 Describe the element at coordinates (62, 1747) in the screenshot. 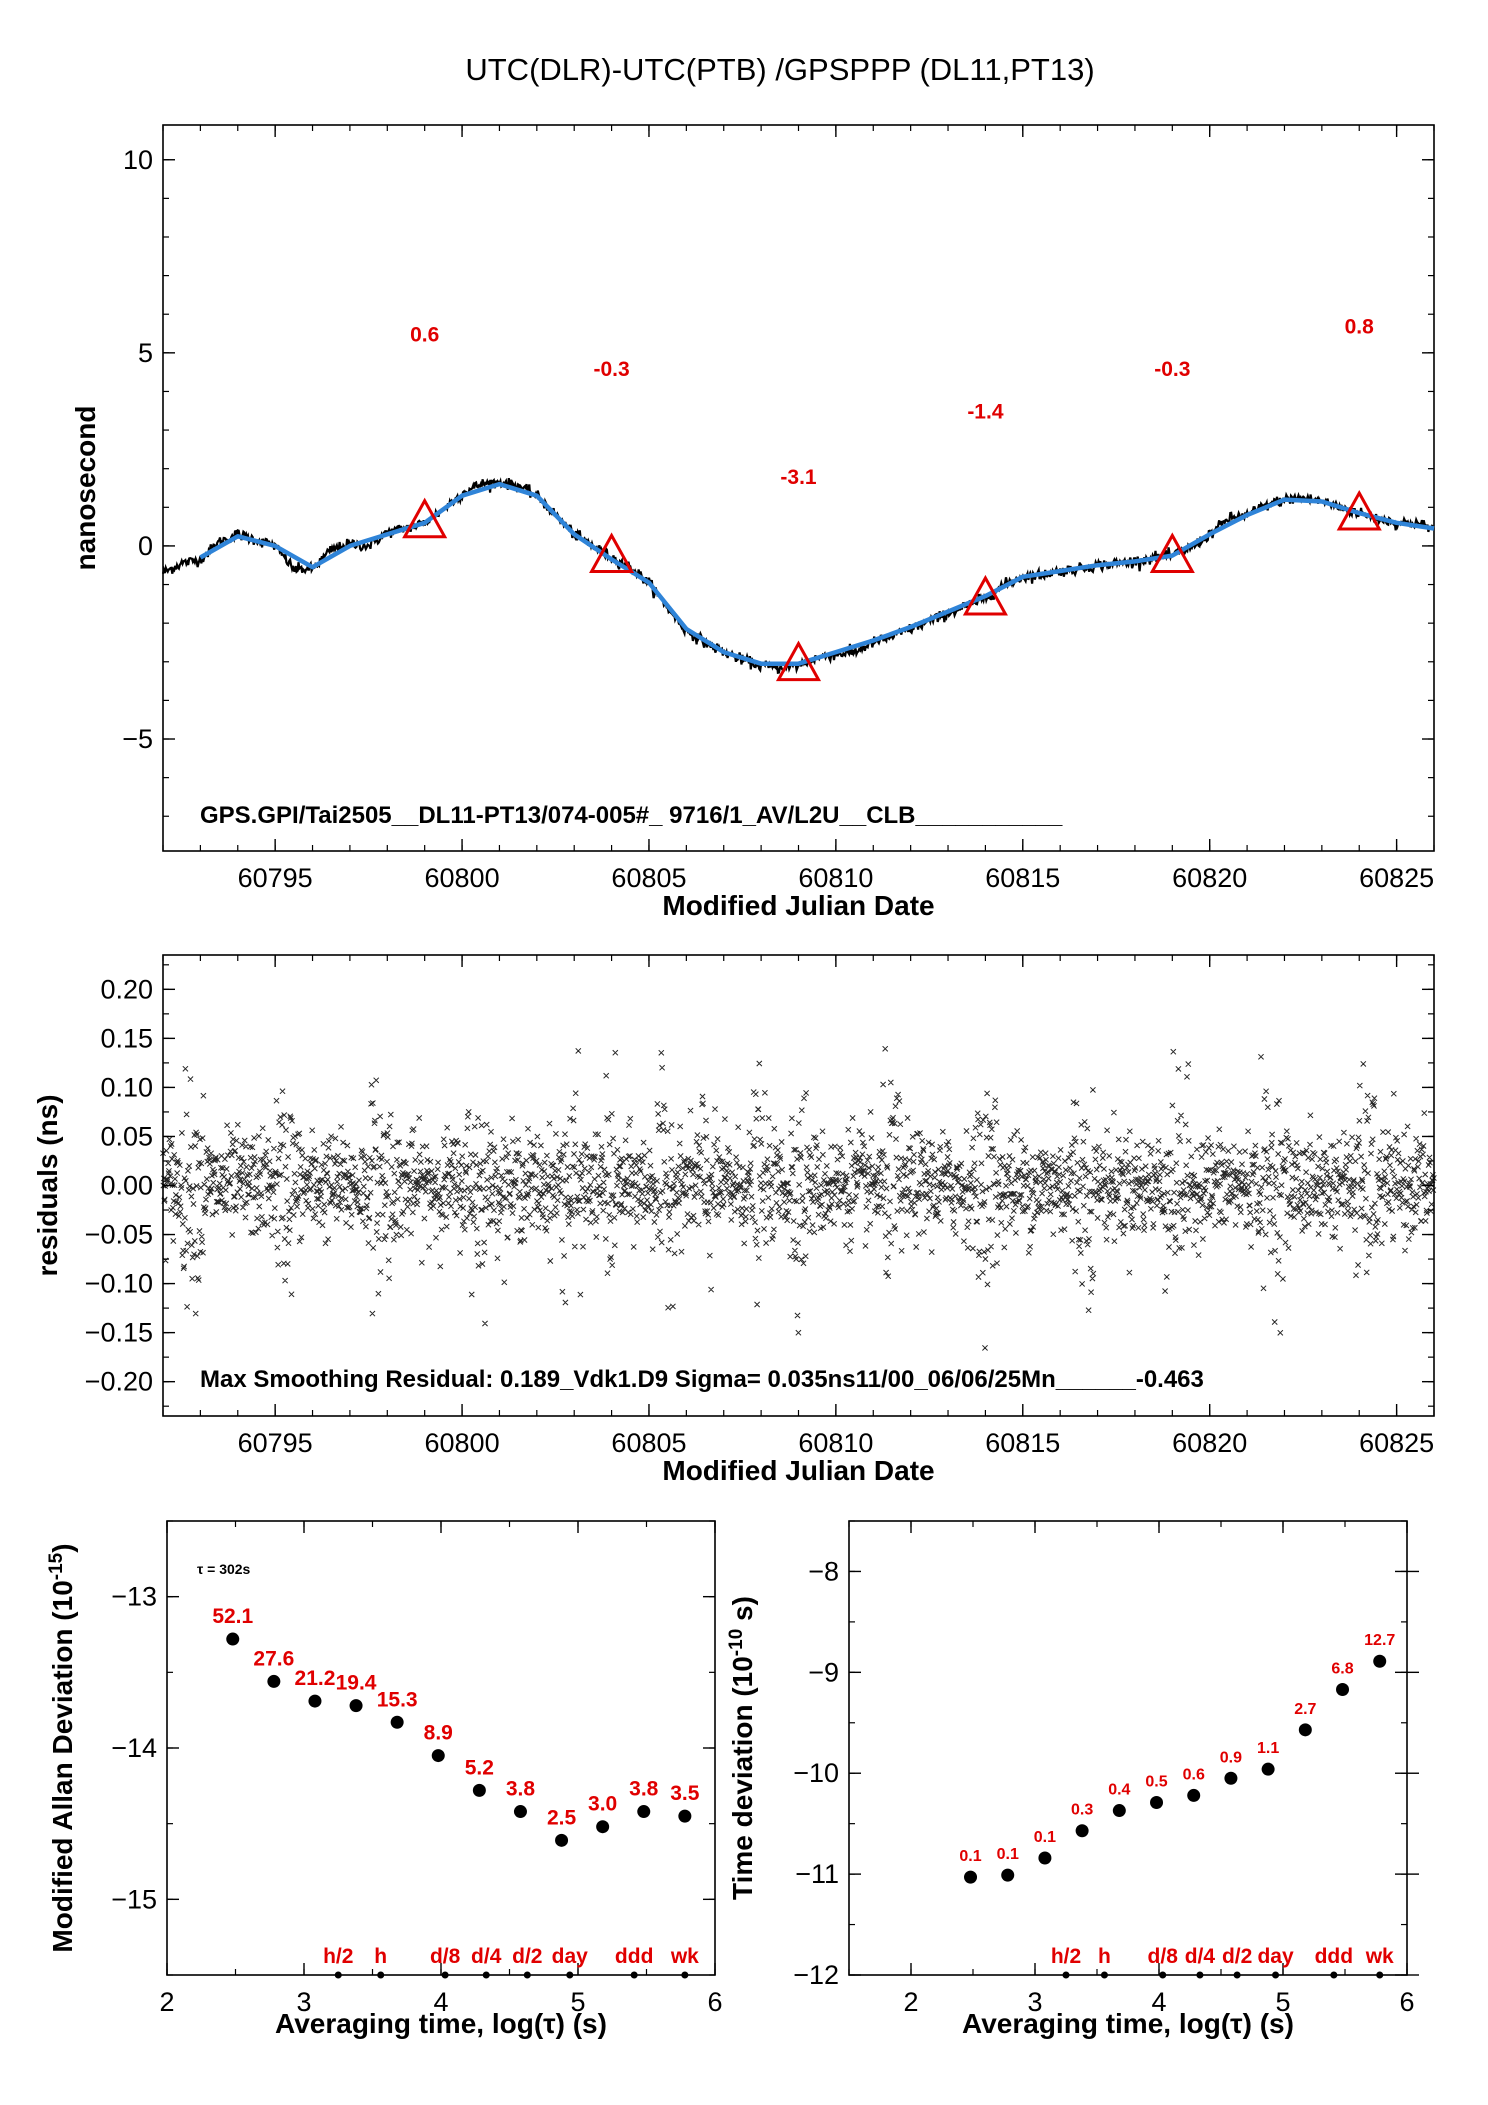

I see `y-axis-label: Modified Allan Deviation (10-15)` at that location.